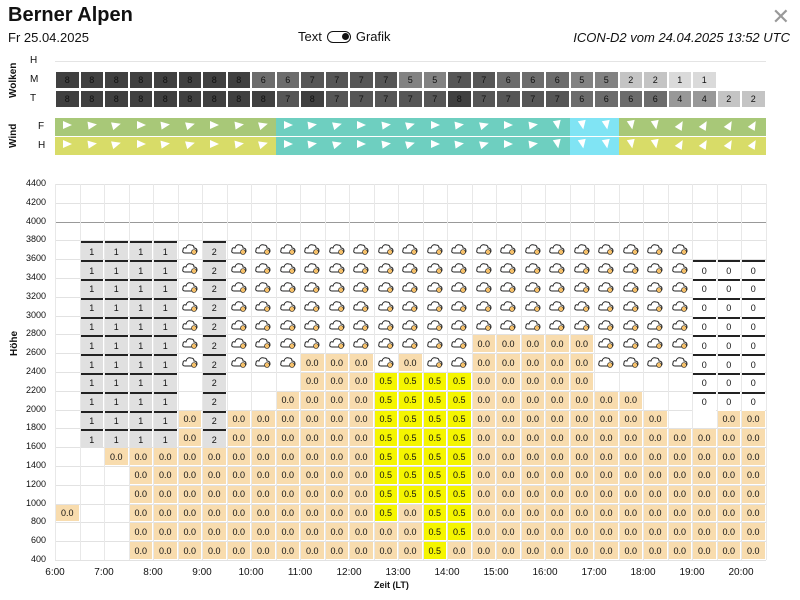 This screenshot has width=800, height=600. What do you see at coordinates (496, 372) in the screenshot?
I see `grid-vline` at bounding box center [496, 372].